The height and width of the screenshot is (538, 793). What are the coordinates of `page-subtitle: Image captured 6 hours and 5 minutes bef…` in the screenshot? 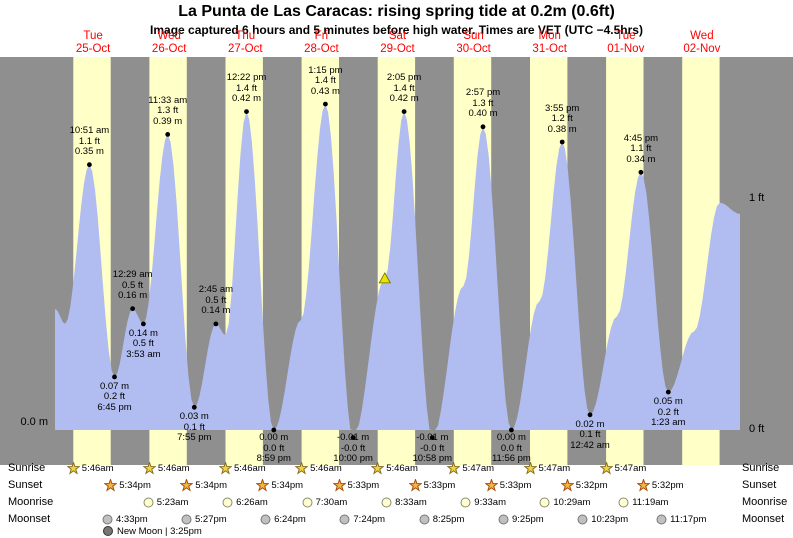 It's located at (396, 30).